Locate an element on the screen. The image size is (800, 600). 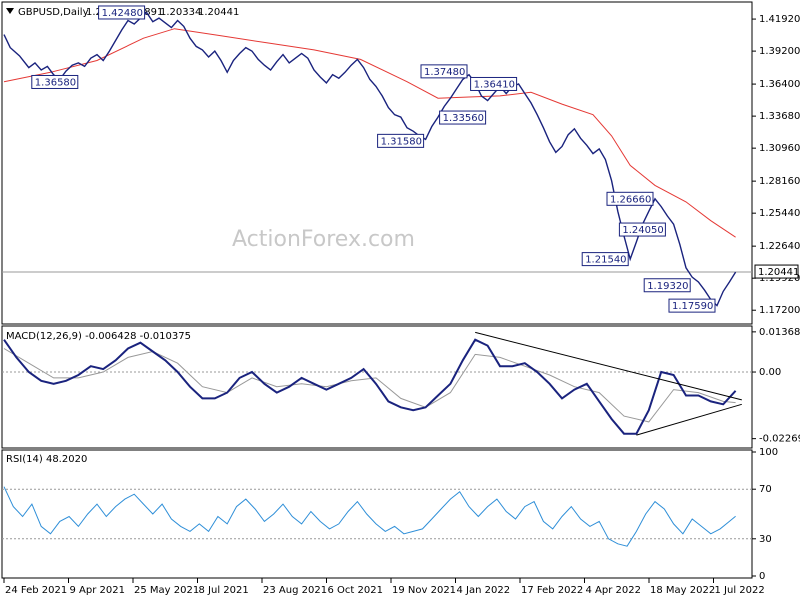
price-title: GBPUSD,Daily is located at coordinates (53, 12).